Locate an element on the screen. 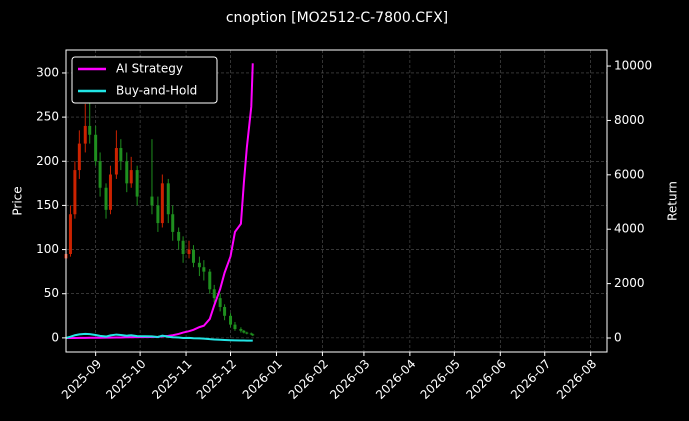 The height and width of the screenshot is (421, 689). legend-label: Buy-and-Hold is located at coordinates (156, 91).